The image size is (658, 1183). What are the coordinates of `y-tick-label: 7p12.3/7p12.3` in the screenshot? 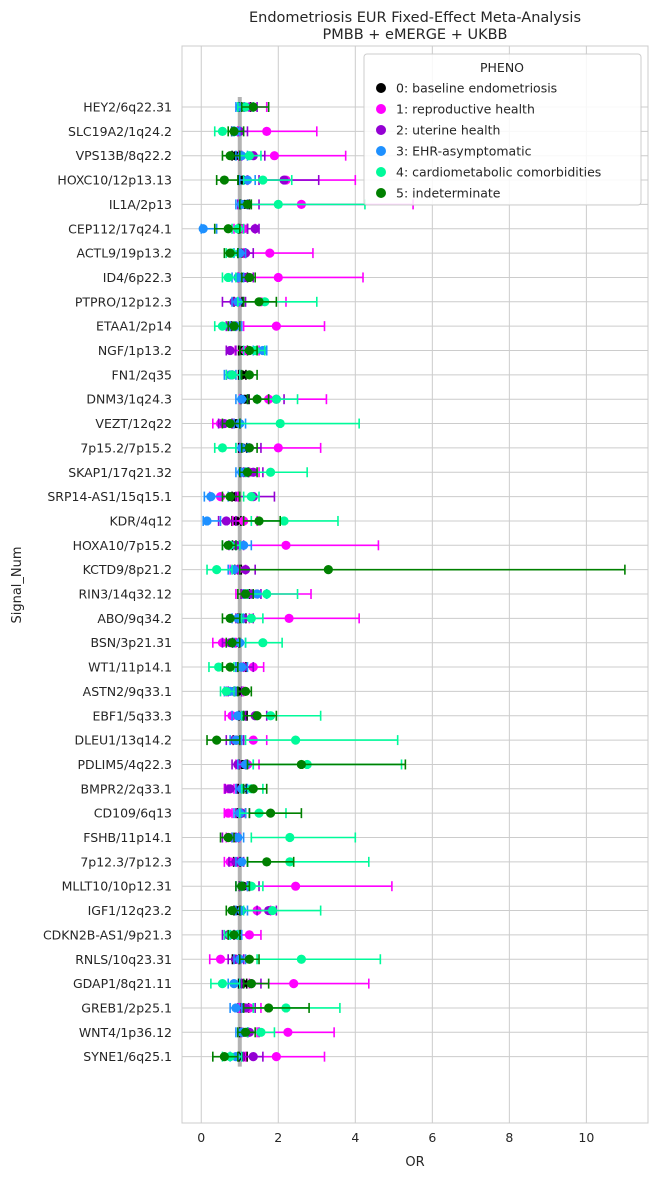 It's located at (126, 861).